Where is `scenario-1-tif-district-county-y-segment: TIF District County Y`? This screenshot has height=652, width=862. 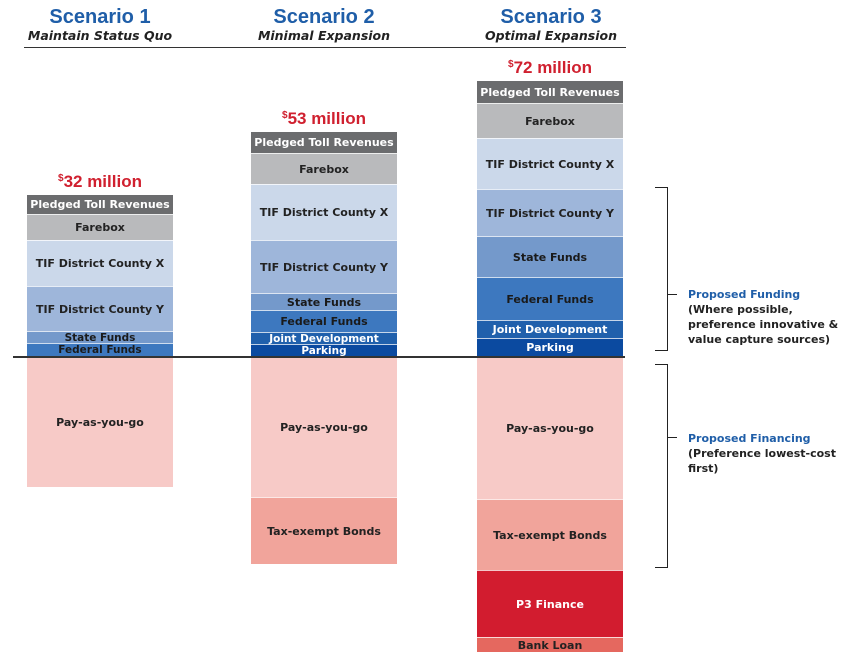 scenario-1-tif-district-county-y-segment: TIF District County Y is located at coordinates (100, 308).